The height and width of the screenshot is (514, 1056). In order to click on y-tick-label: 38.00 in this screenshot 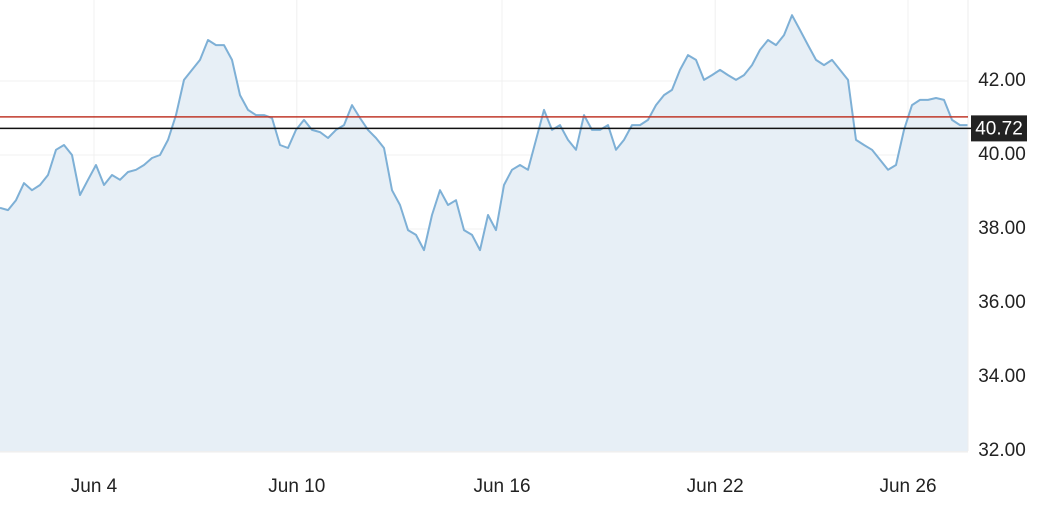, I will do `click(1002, 228)`.